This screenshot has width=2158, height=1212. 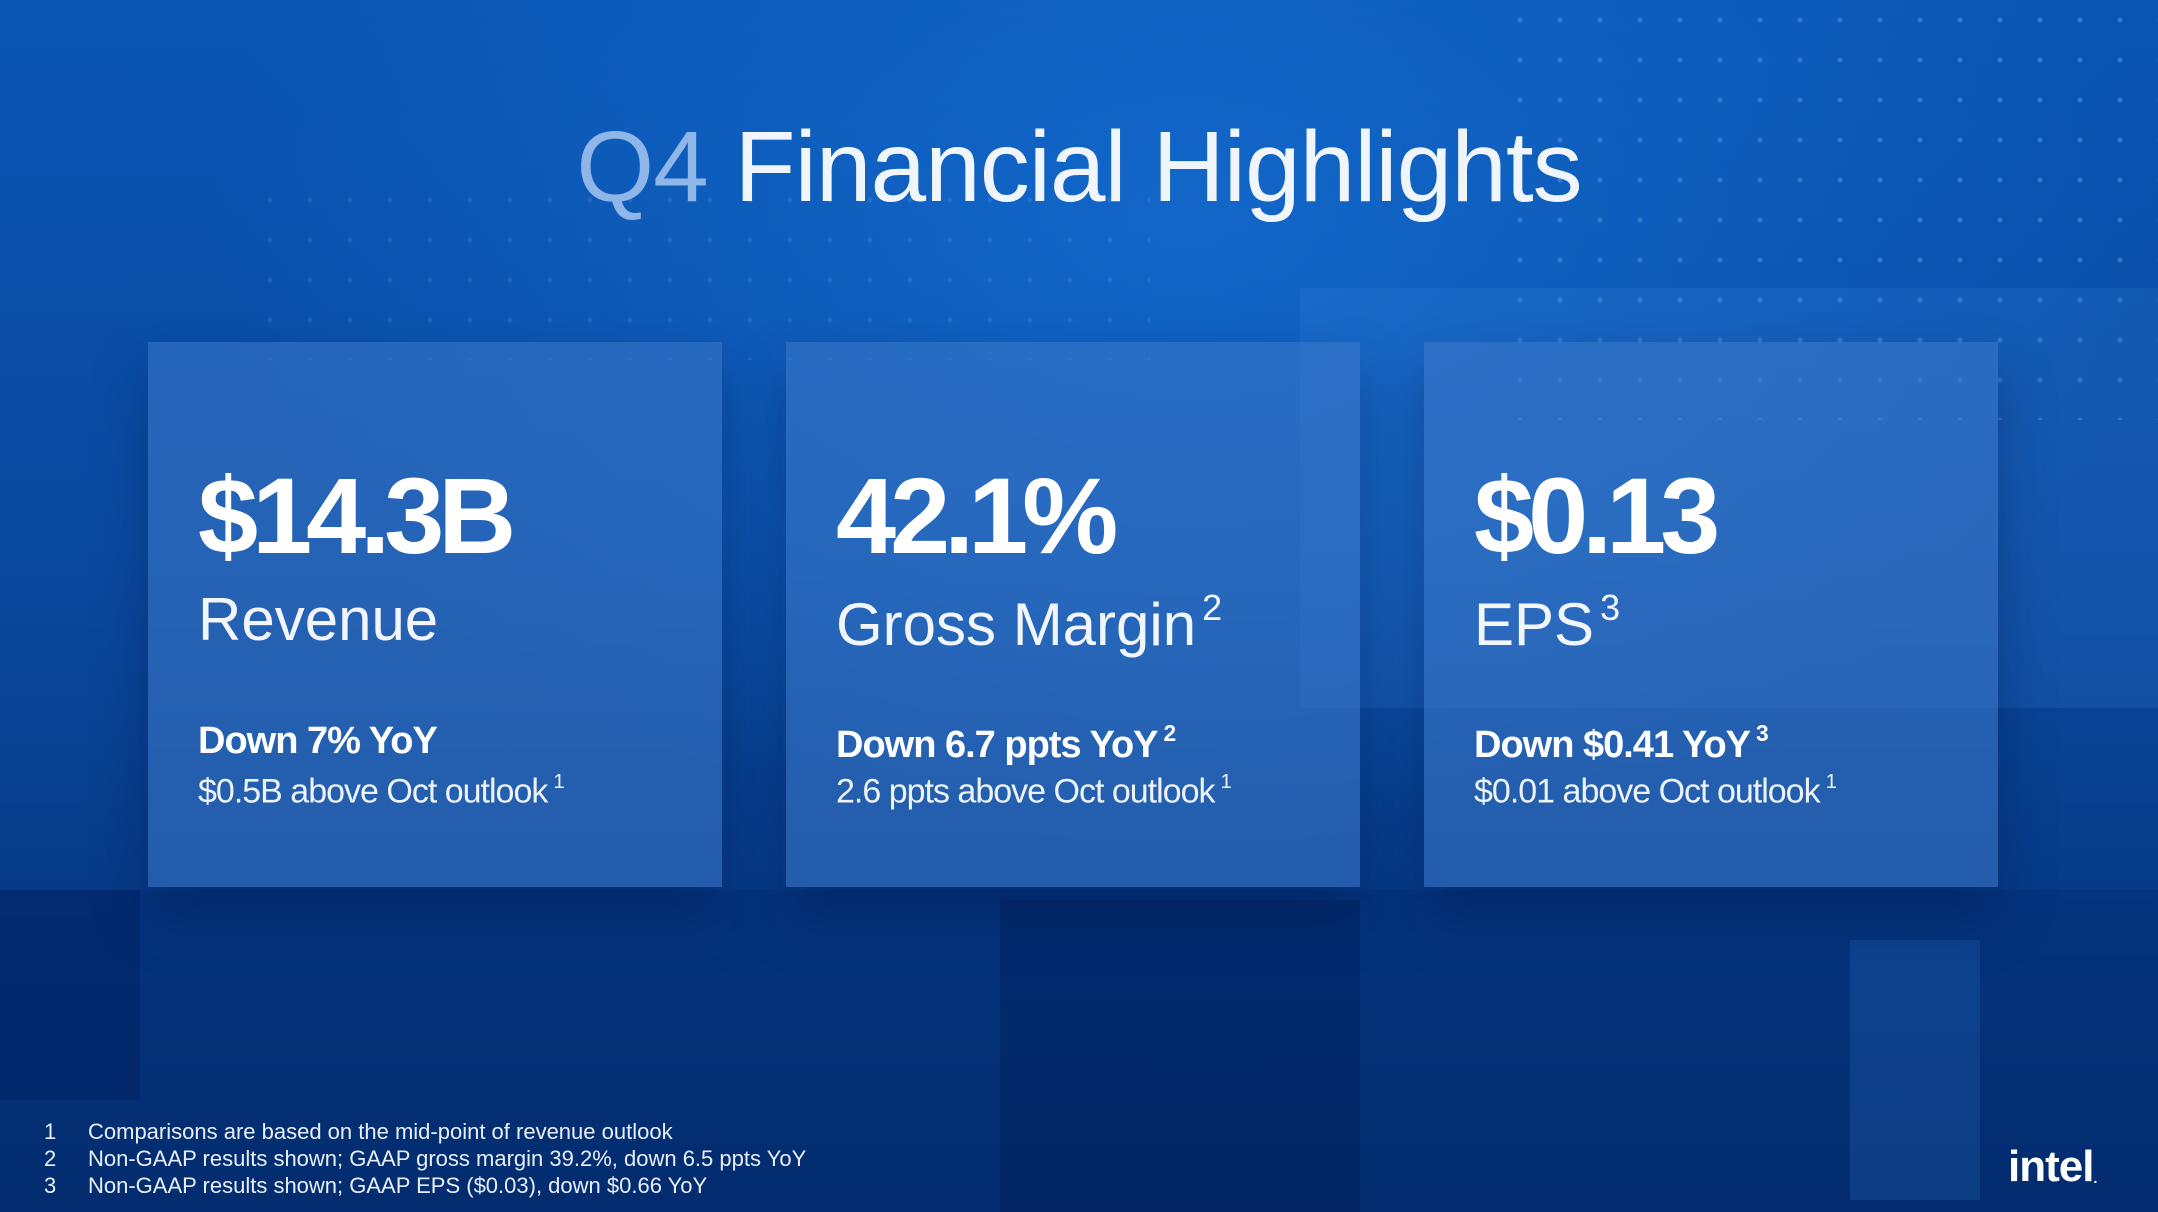 I want to click on metric-note: $0.5B above Oct outlook 1, so click(x=381, y=791).